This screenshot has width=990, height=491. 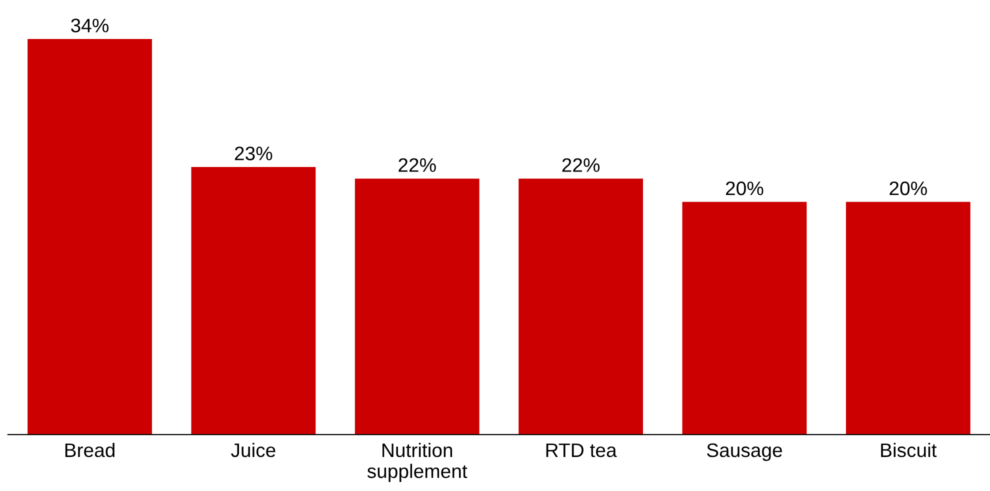 What do you see at coordinates (909, 450) in the screenshot?
I see `x-tick-label: Biscuit` at bounding box center [909, 450].